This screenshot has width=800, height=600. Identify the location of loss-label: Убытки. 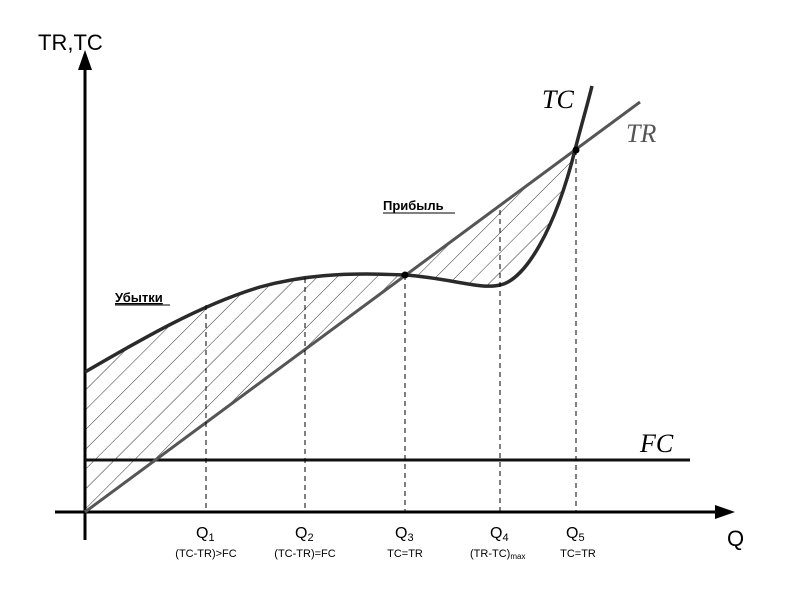
(139, 297).